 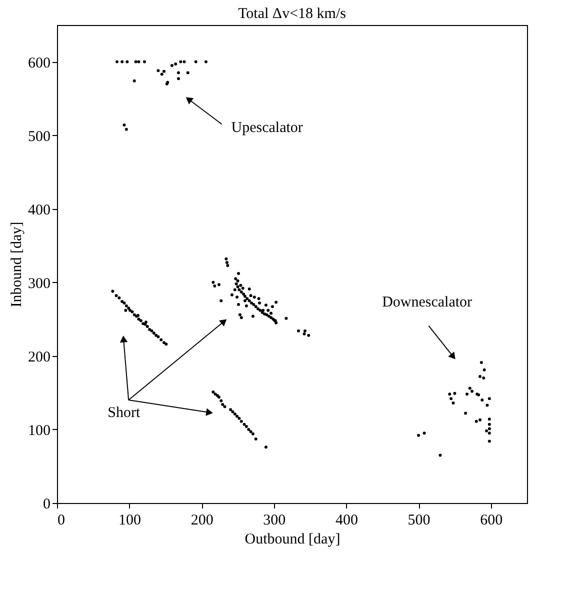 I want to click on y-tick-label: 400, so click(x=39, y=210).